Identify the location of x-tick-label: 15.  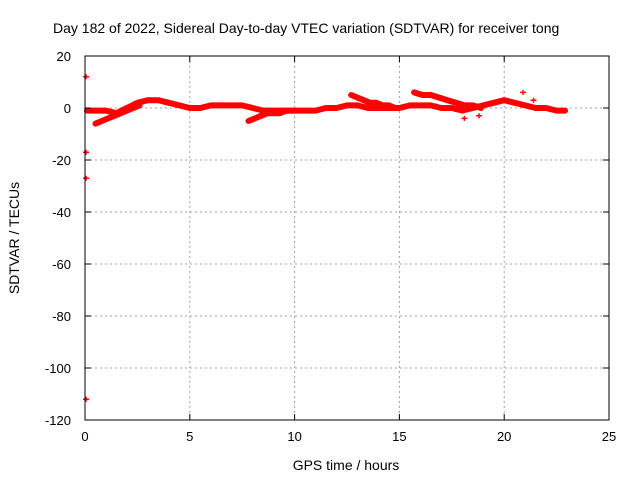
(399, 436).